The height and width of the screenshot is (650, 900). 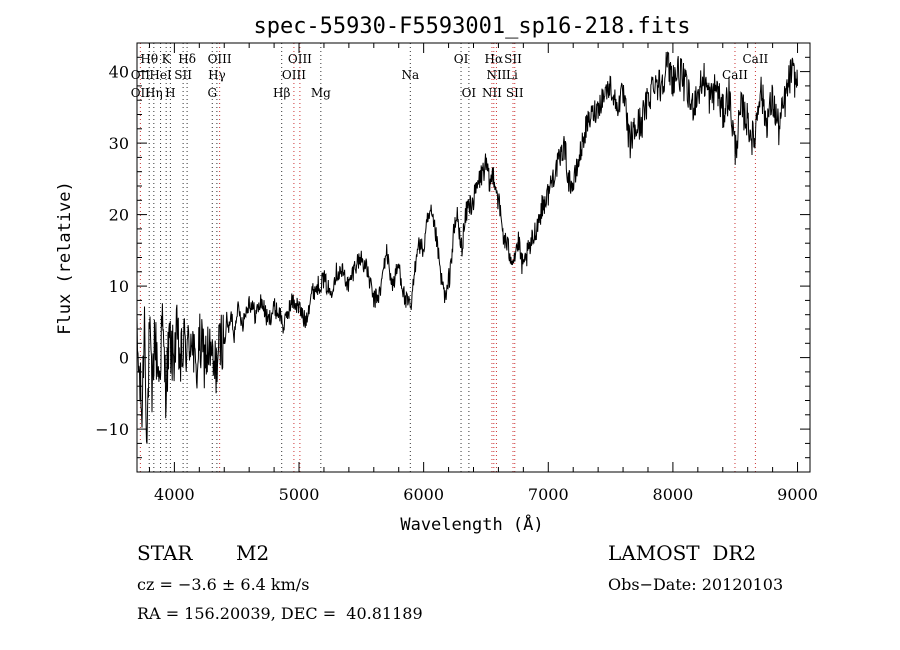 I want to click on survey-label: LAMOST DR2, so click(x=682, y=553).